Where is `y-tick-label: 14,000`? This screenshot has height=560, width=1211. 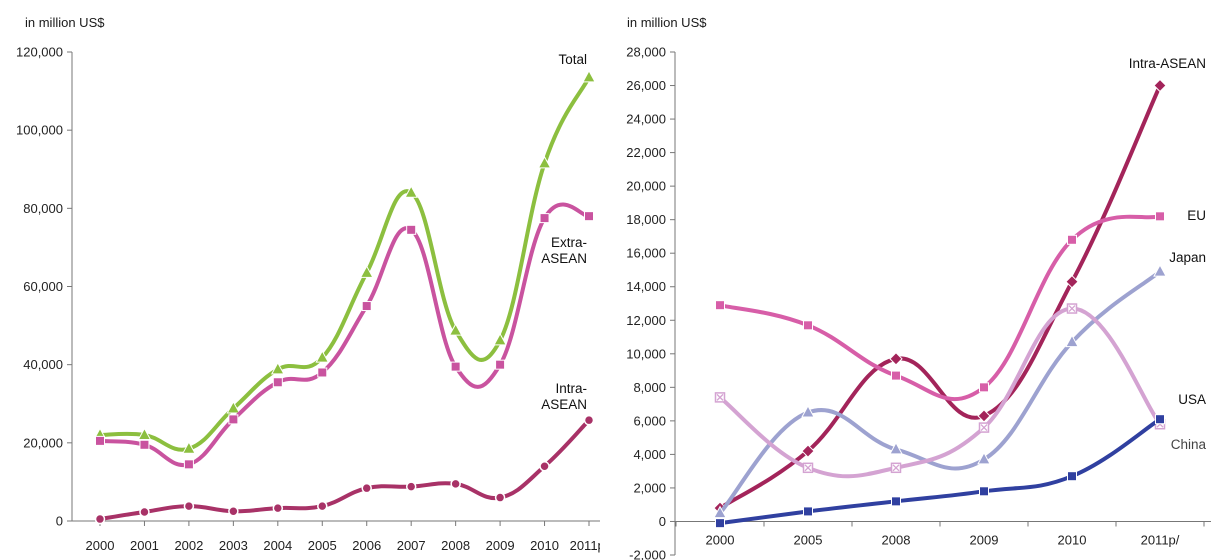 y-tick-label: 14,000 is located at coordinates (646, 286).